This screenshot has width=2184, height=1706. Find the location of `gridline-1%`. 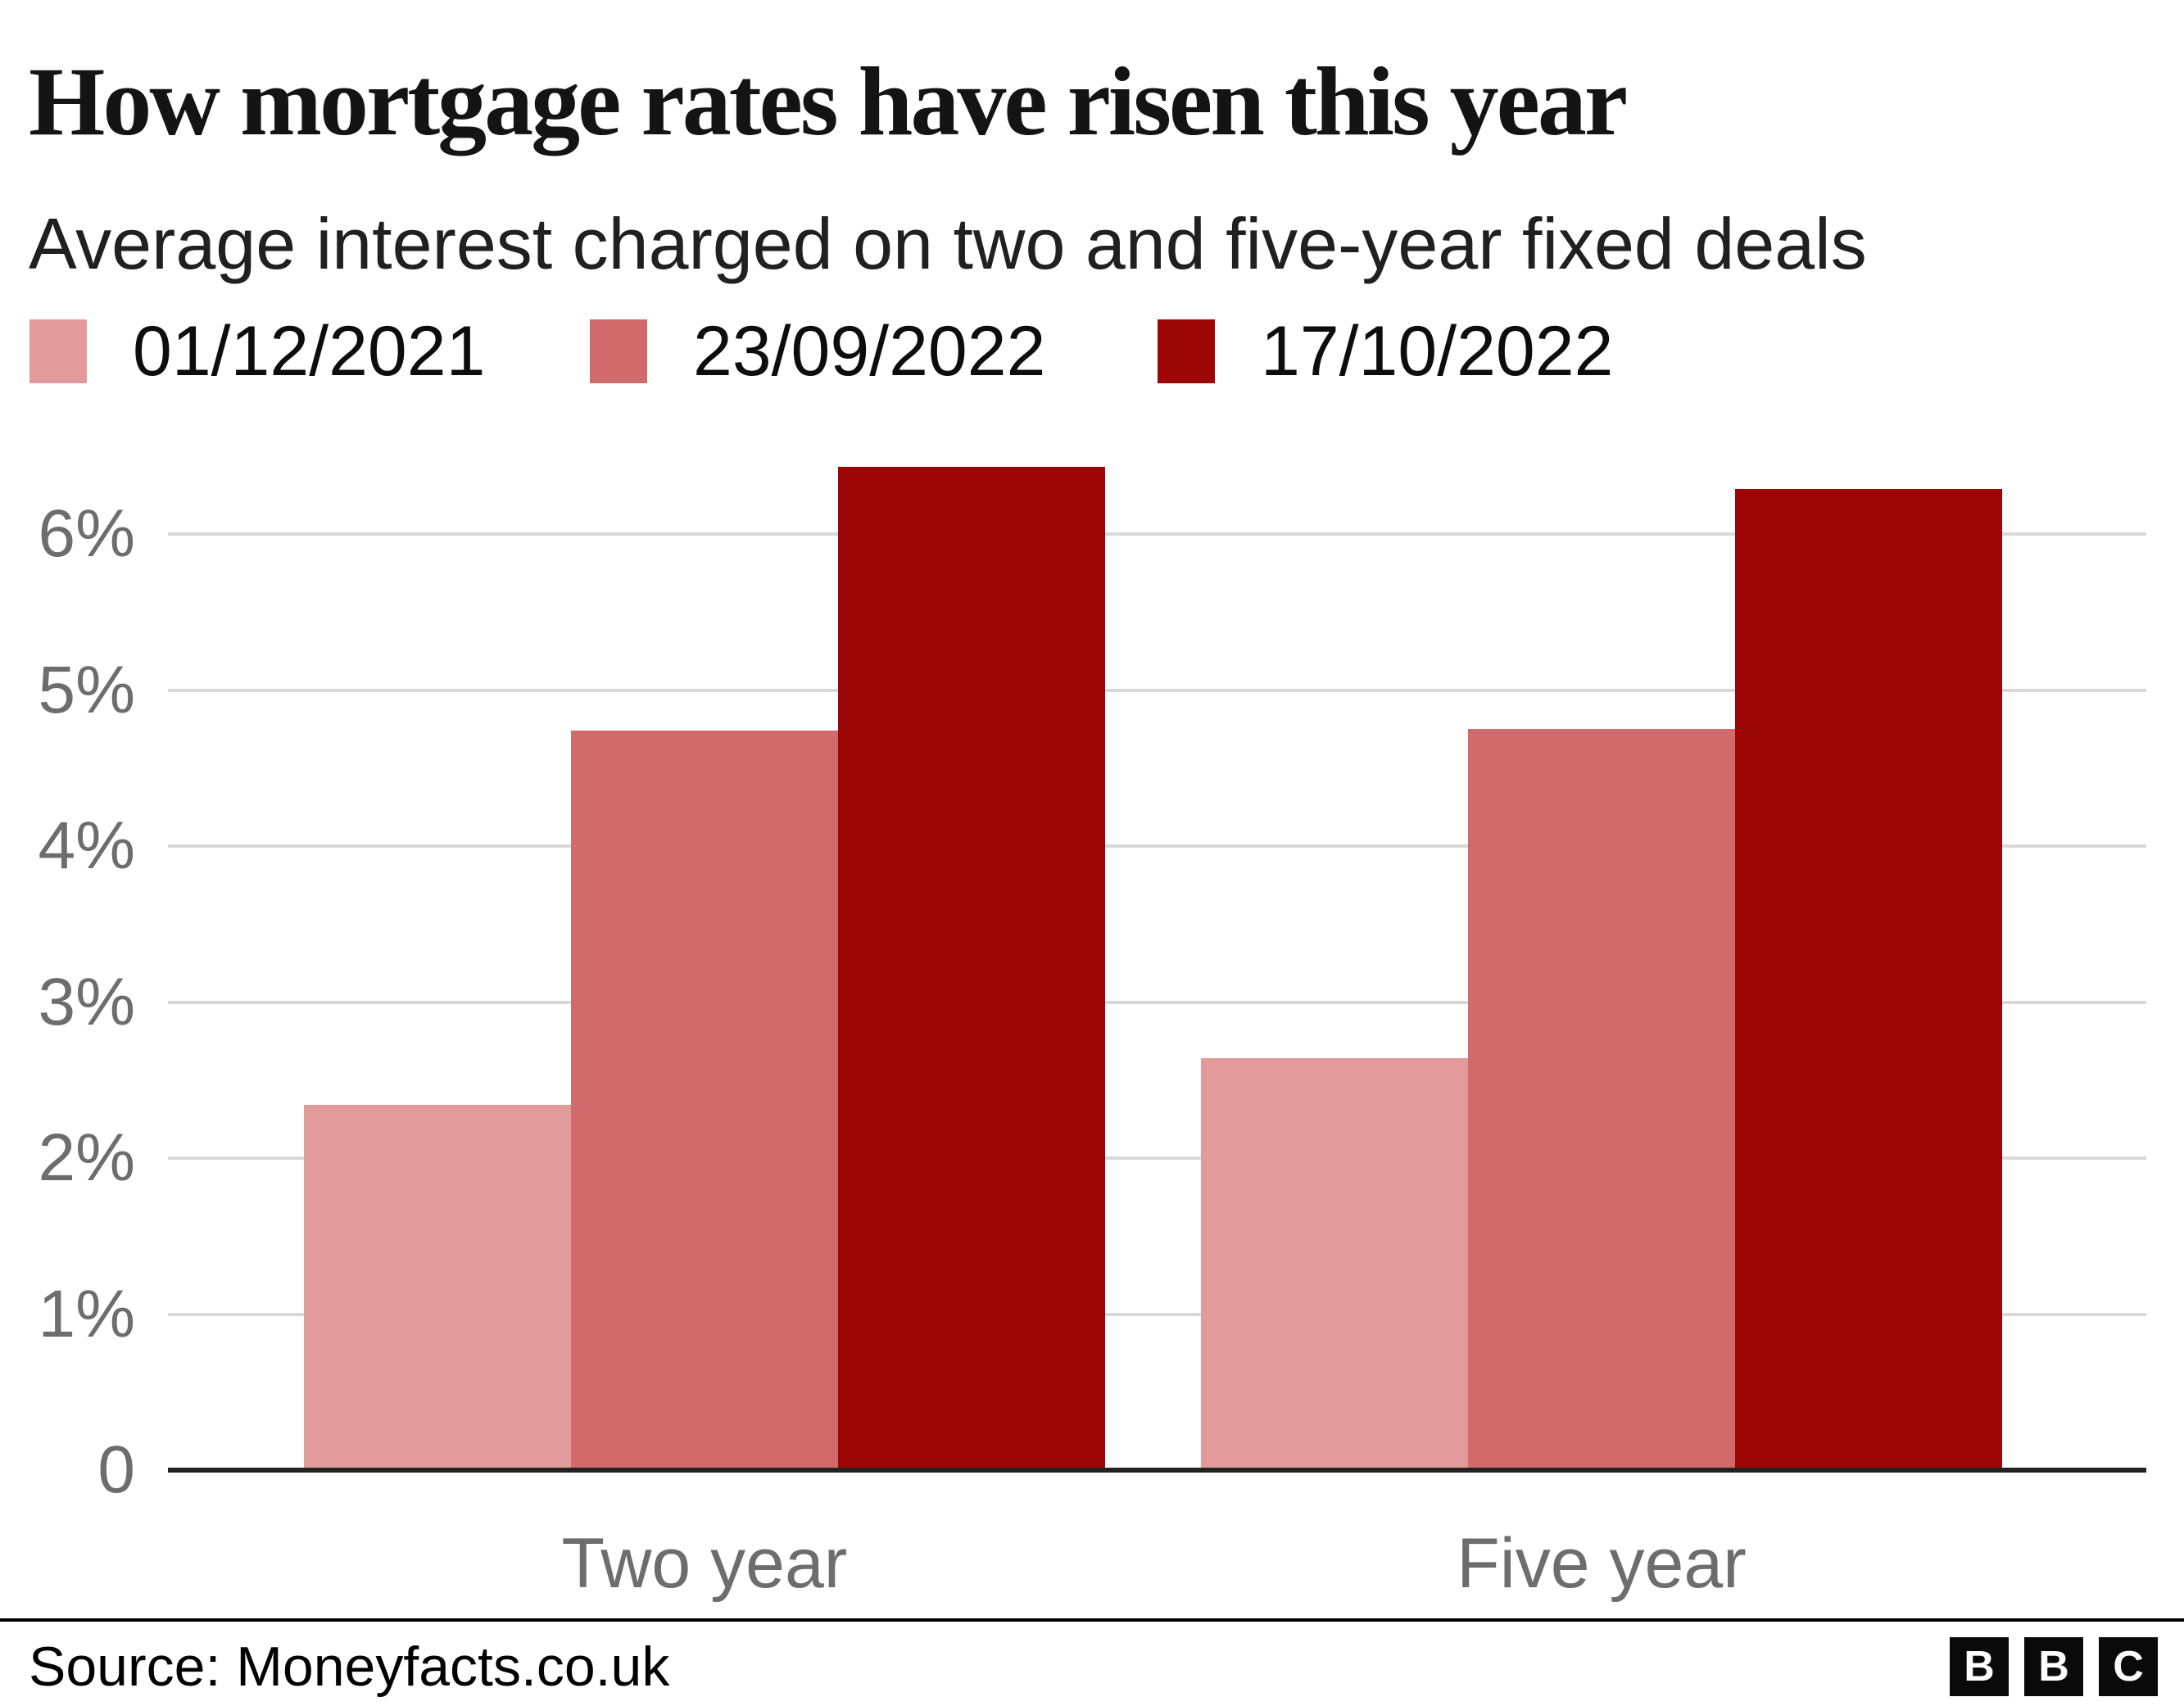

gridline-1% is located at coordinates (1157, 1314).